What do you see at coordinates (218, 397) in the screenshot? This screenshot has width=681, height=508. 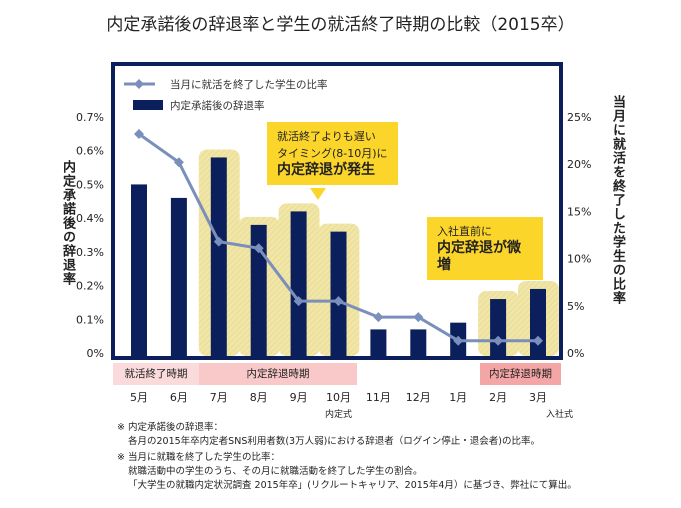 I see `month-label: 7月` at bounding box center [218, 397].